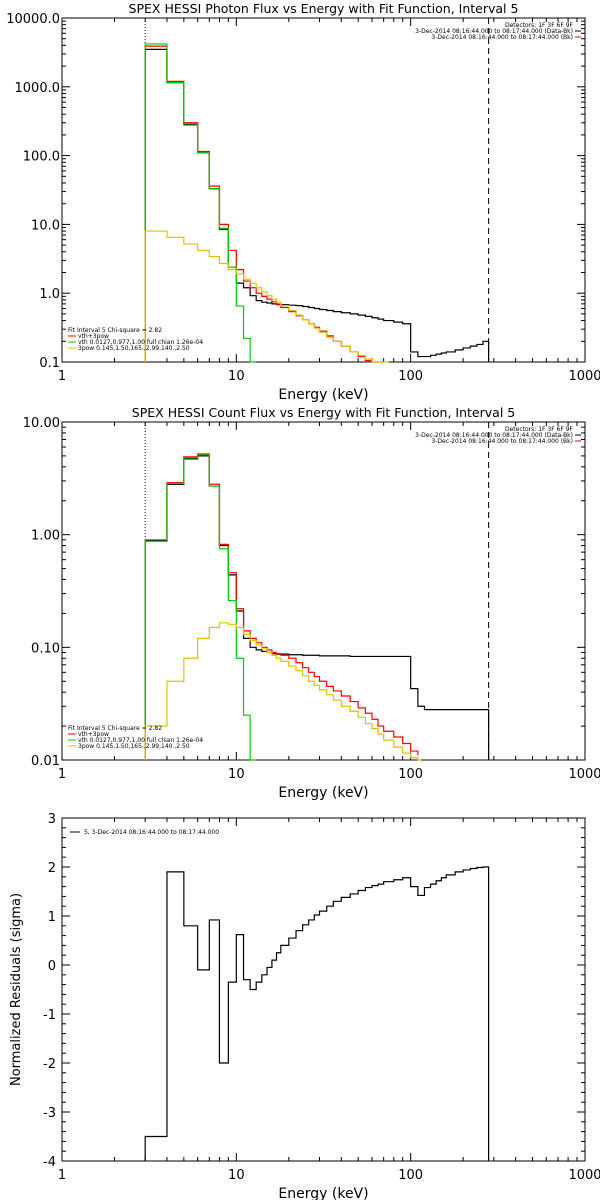 The width and height of the screenshot is (600, 1200). What do you see at coordinates (49, 363) in the screenshot?
I see `y-tick-label: 0.1` at bounding box center [49, 363].